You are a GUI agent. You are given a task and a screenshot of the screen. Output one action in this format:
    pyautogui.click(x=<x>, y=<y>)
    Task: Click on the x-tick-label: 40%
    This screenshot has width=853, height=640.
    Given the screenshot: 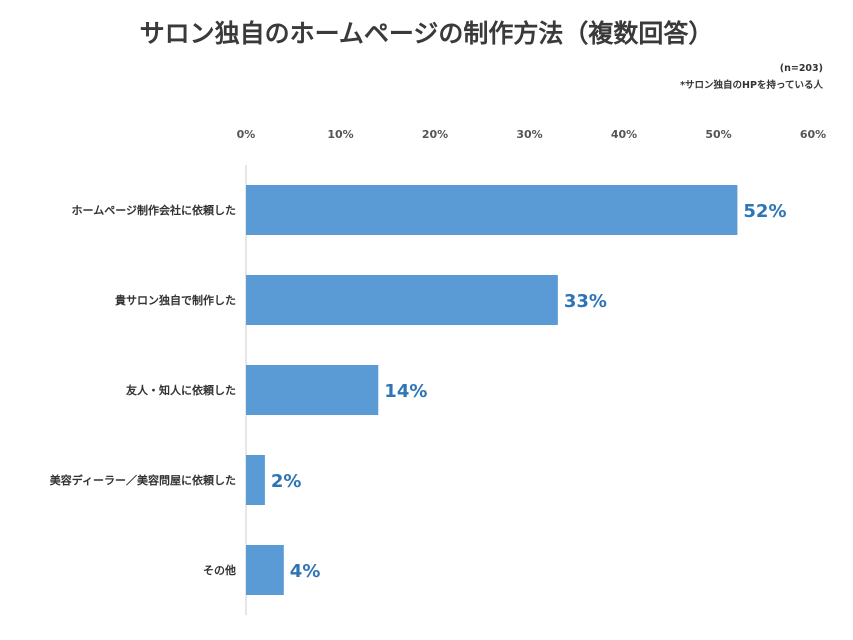 What is the action you would take?
    pyautogui.click(x=624, y=134)
    